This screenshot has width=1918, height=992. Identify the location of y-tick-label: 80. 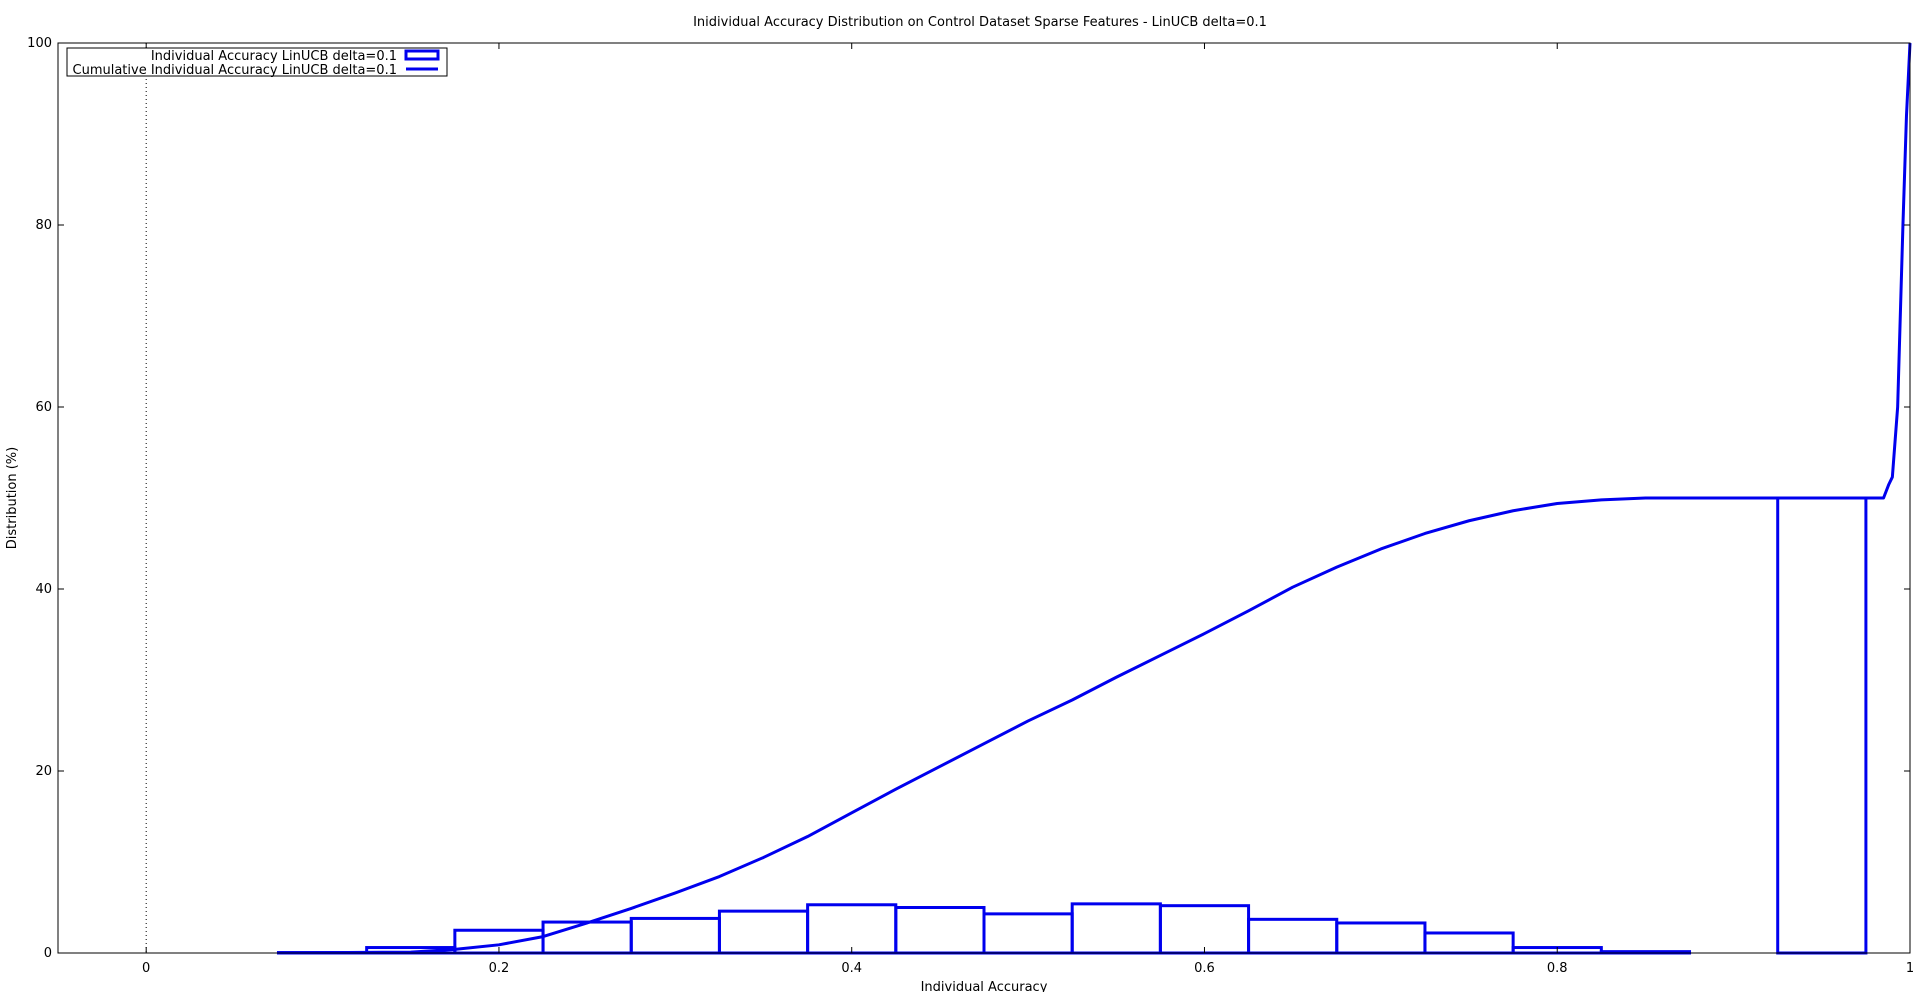
(43, 225).